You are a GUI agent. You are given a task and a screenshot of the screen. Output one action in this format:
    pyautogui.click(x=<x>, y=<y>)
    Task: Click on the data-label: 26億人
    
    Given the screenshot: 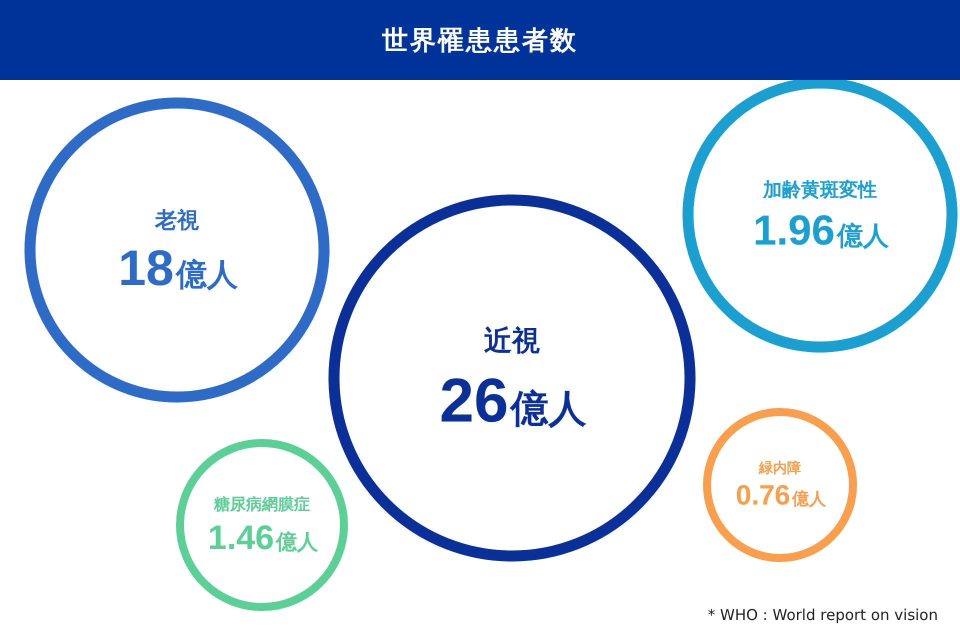 What is the action you would take?
    pyautogui.click(x=513, y=401)
    